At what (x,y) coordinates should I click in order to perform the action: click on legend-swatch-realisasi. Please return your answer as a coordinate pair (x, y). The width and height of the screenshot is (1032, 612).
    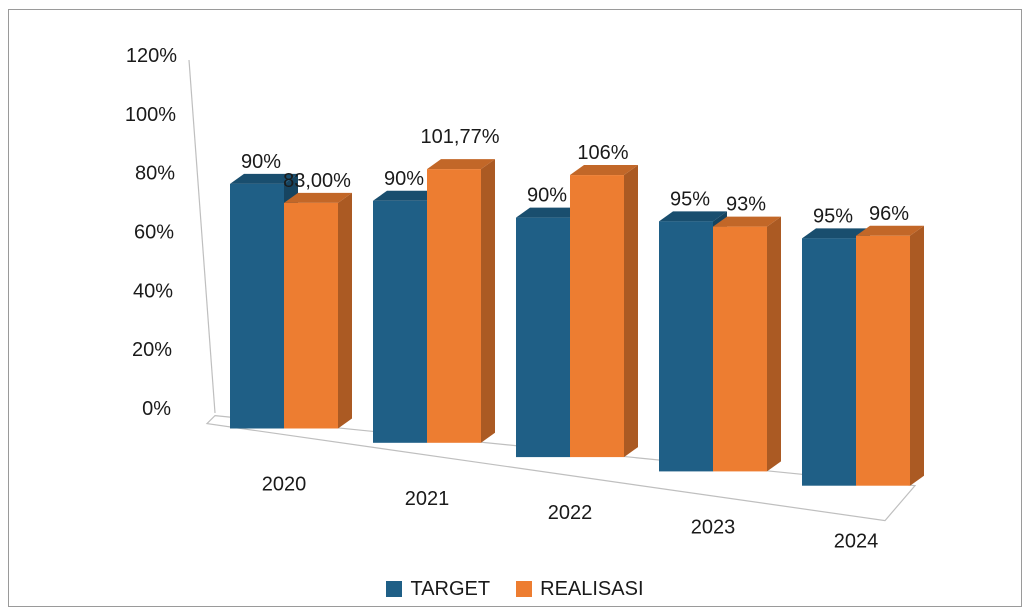
    Looking at the image, I should click on (524, 589).